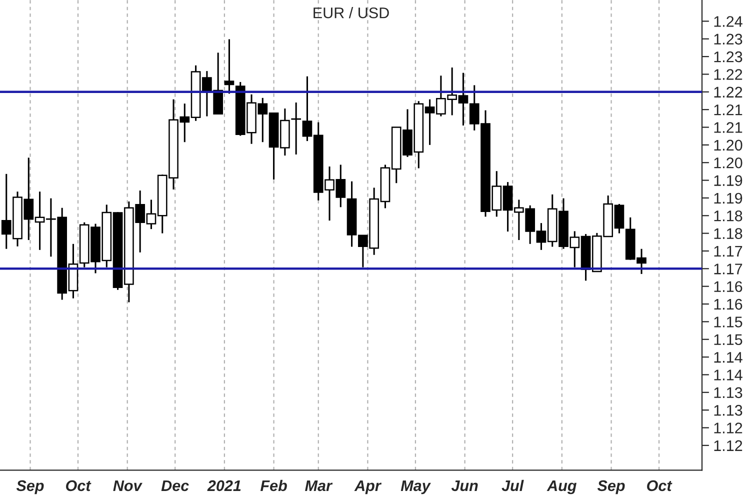 The width and height of the screenshot is (750, 497). Describe the element at coordinates (513, 486) in the screenshot. I see `x-tick-label: Jul` at that location.